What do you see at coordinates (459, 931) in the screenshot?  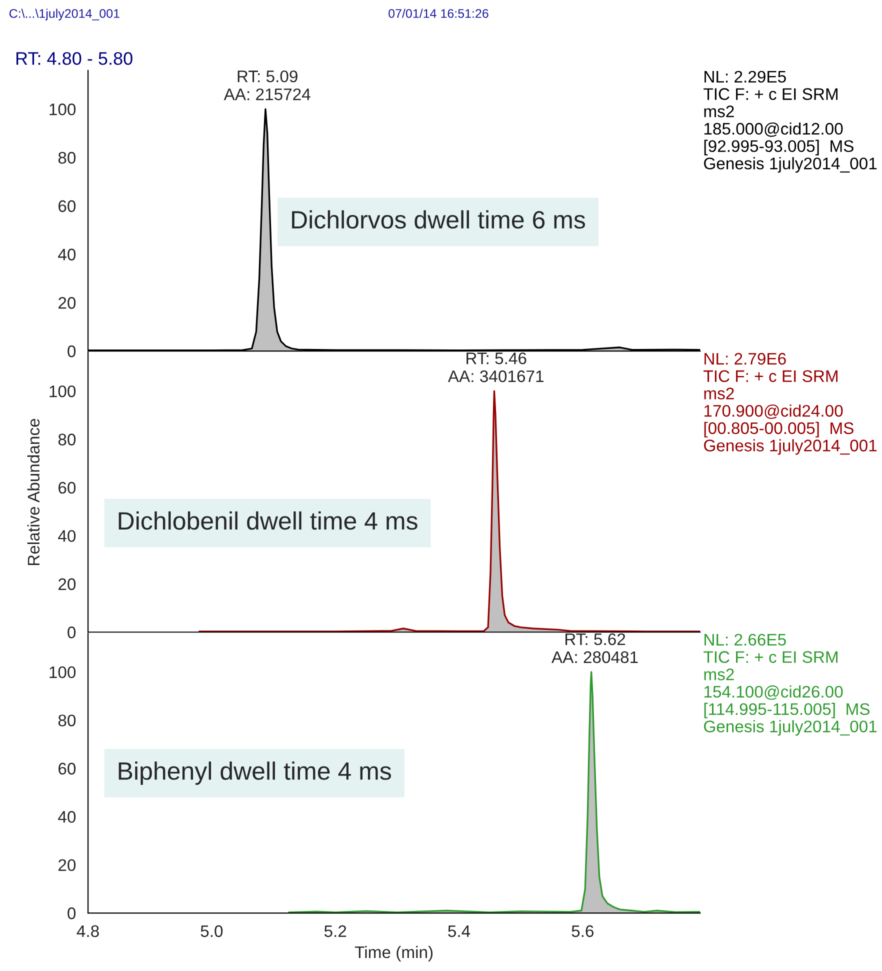 I see `x-tick-label: 5.4` at bounding box center [459, 931].